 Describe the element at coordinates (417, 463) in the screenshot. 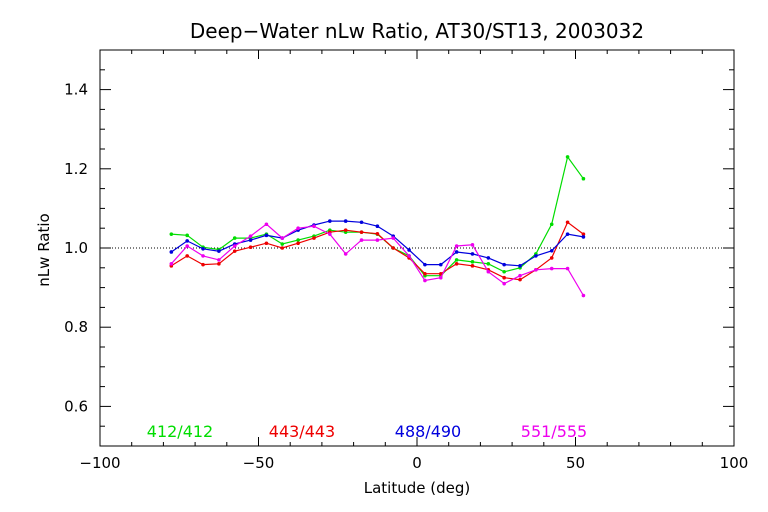

I see `x-tick-label: 0` at that location.